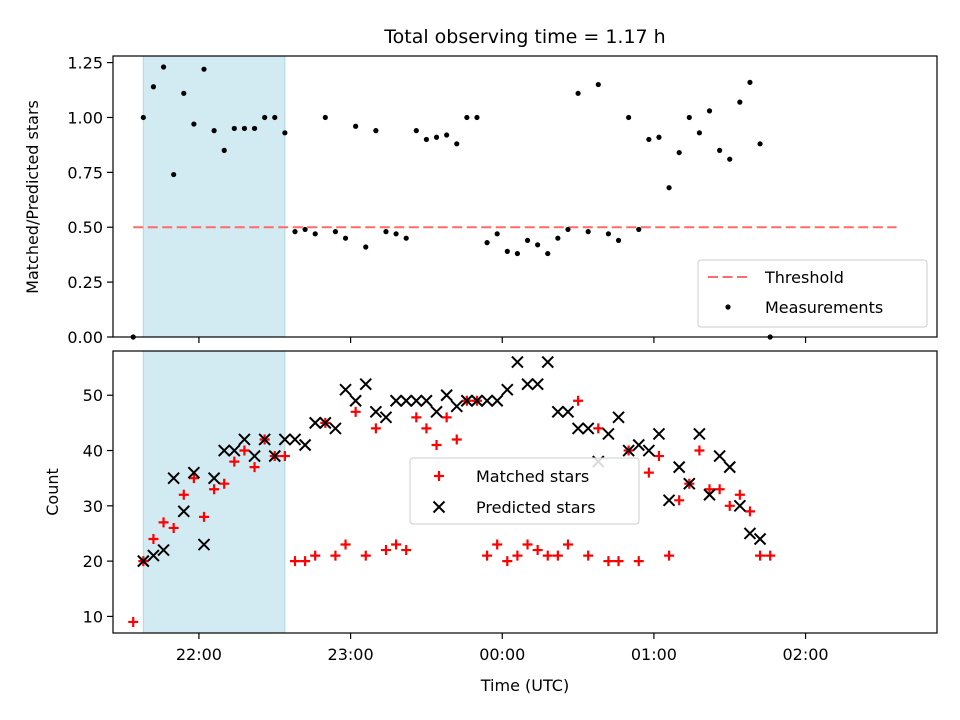 The height and width of the screenshot is (720, 960). What do you see at coordinates (439, 507) in the screenshot?
I see `legend-predicted-swatch` at bounding box center [439, 507].